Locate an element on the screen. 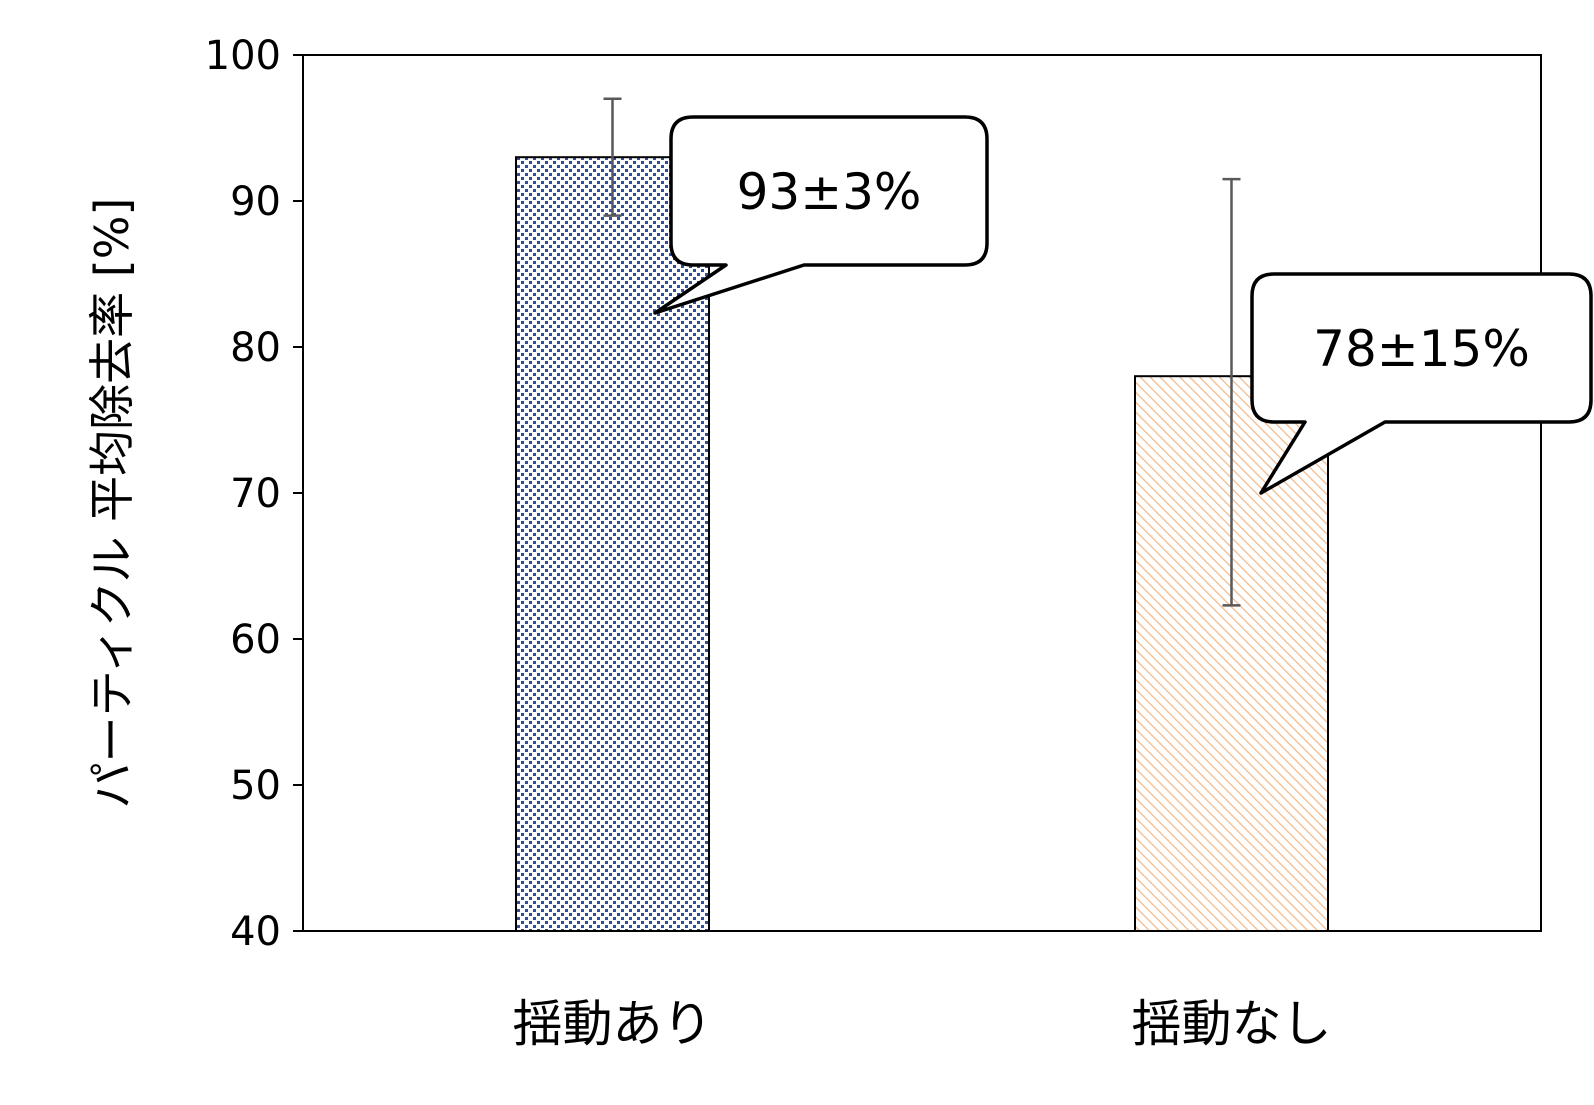 This screenshot has height=1105, width=1594. y-axis-label: パーティクル 平均除去率 [%] is located at coordinates (112, 503).